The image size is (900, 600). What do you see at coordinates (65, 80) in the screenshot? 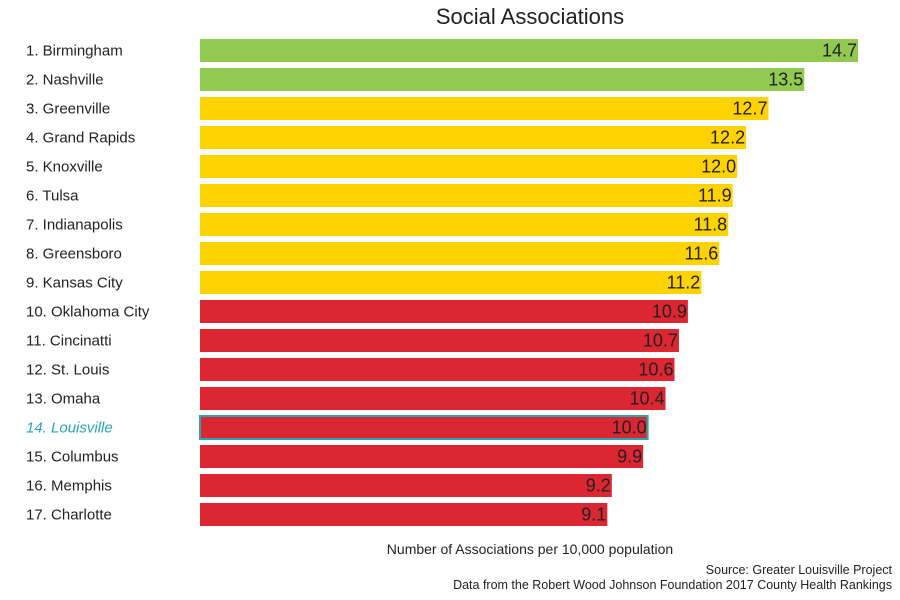
I see `category-label: 2. Nashville` at bounding box center [65, 80].